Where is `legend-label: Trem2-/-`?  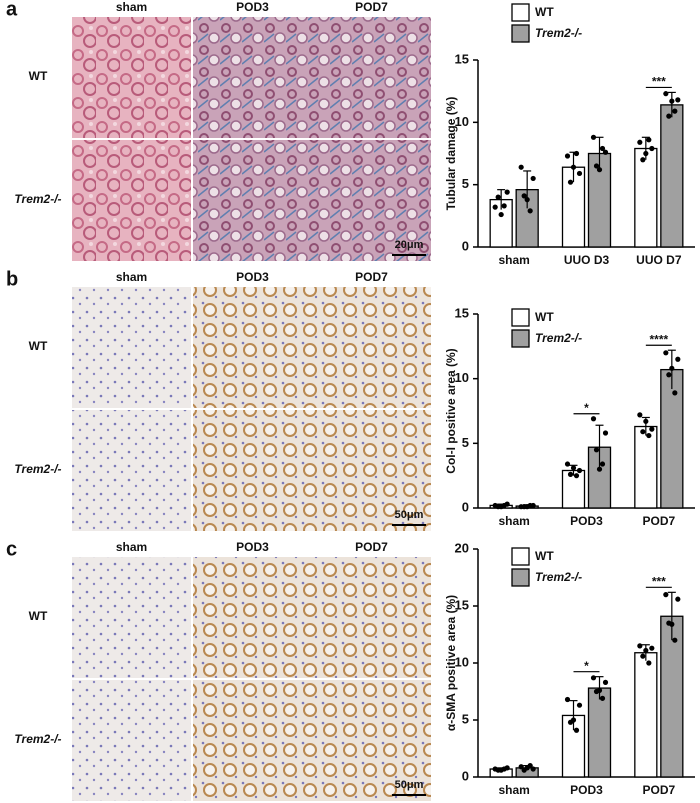
legend-label: Trem2-/- is located at coordinates (558, 577).